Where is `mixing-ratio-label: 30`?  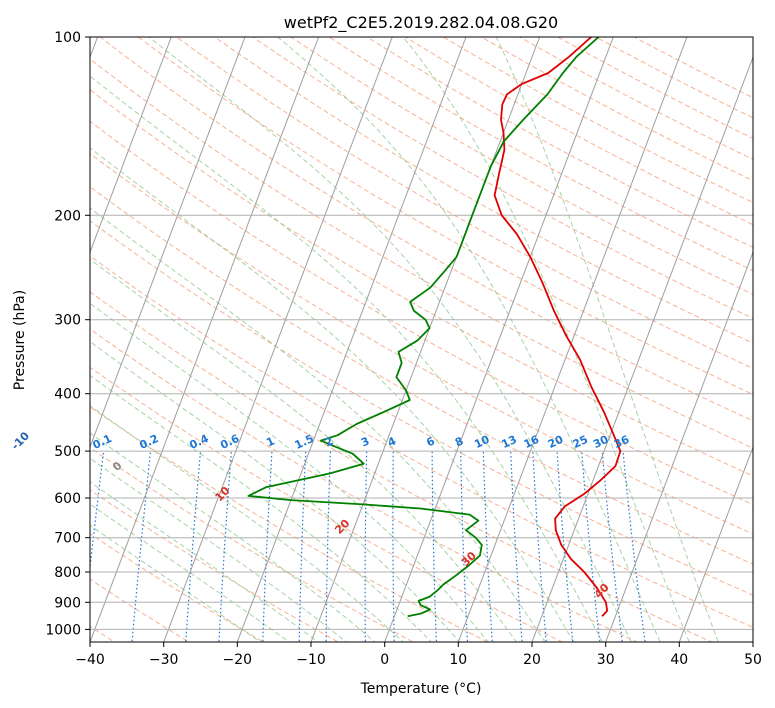
mixing-ratio-label: 30 is located at coordinates (601, 442).